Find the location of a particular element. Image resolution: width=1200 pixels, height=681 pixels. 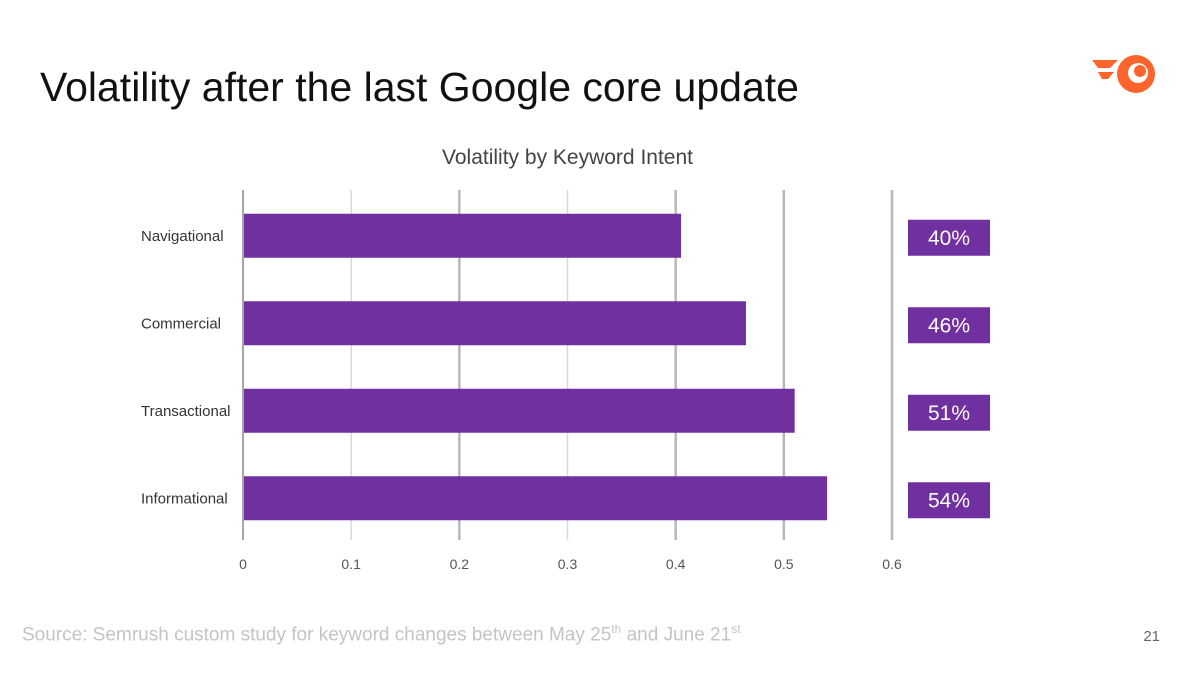

page-number: 21 is located at coordinates (1151, 636).